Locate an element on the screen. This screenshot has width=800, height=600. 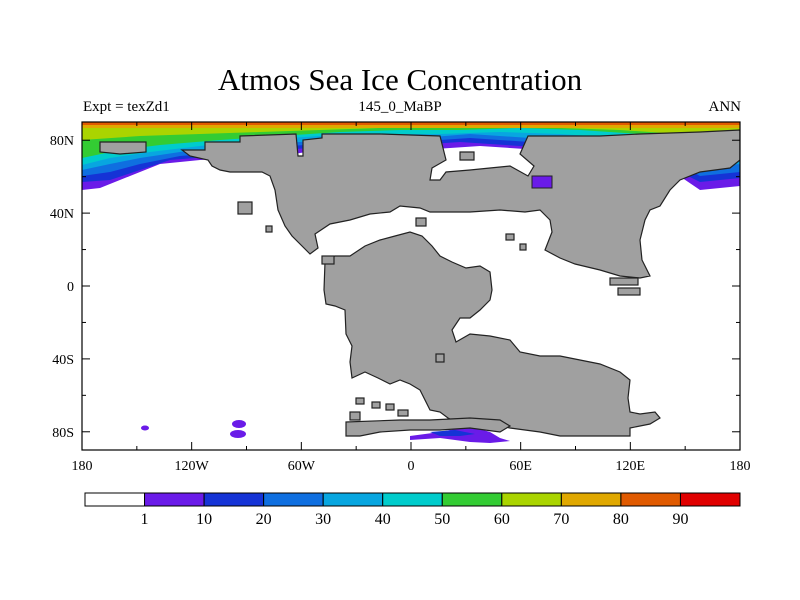
plot-title: Atmos Sea Ice Concentration is located at coordinates (400, 79).